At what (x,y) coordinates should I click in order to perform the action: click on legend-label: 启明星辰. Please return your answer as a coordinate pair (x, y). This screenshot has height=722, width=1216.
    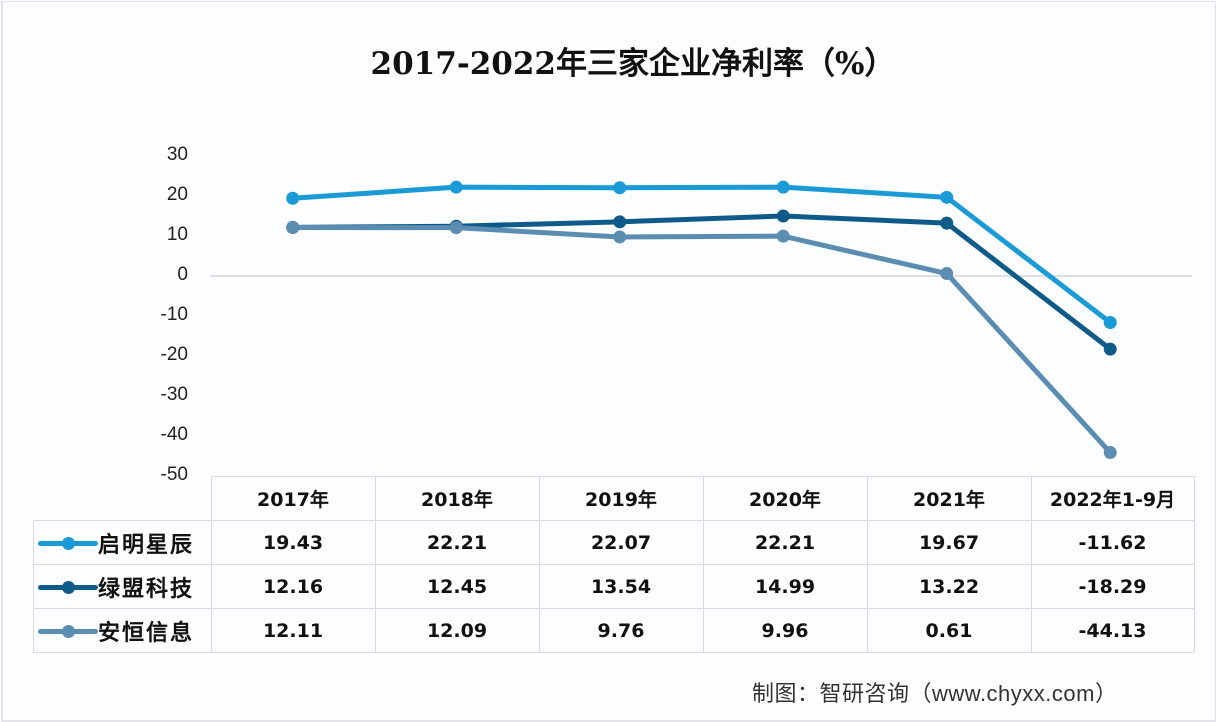
    Looking at the image, I should click on (146, 545).